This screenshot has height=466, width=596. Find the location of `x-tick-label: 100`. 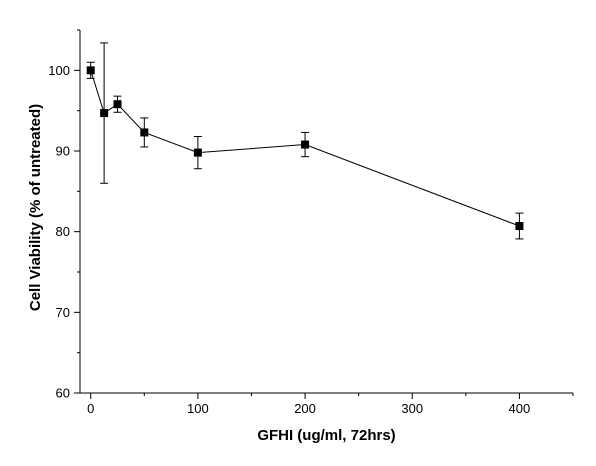

x-tick-label: 100 is located at coordinates (198, 408).